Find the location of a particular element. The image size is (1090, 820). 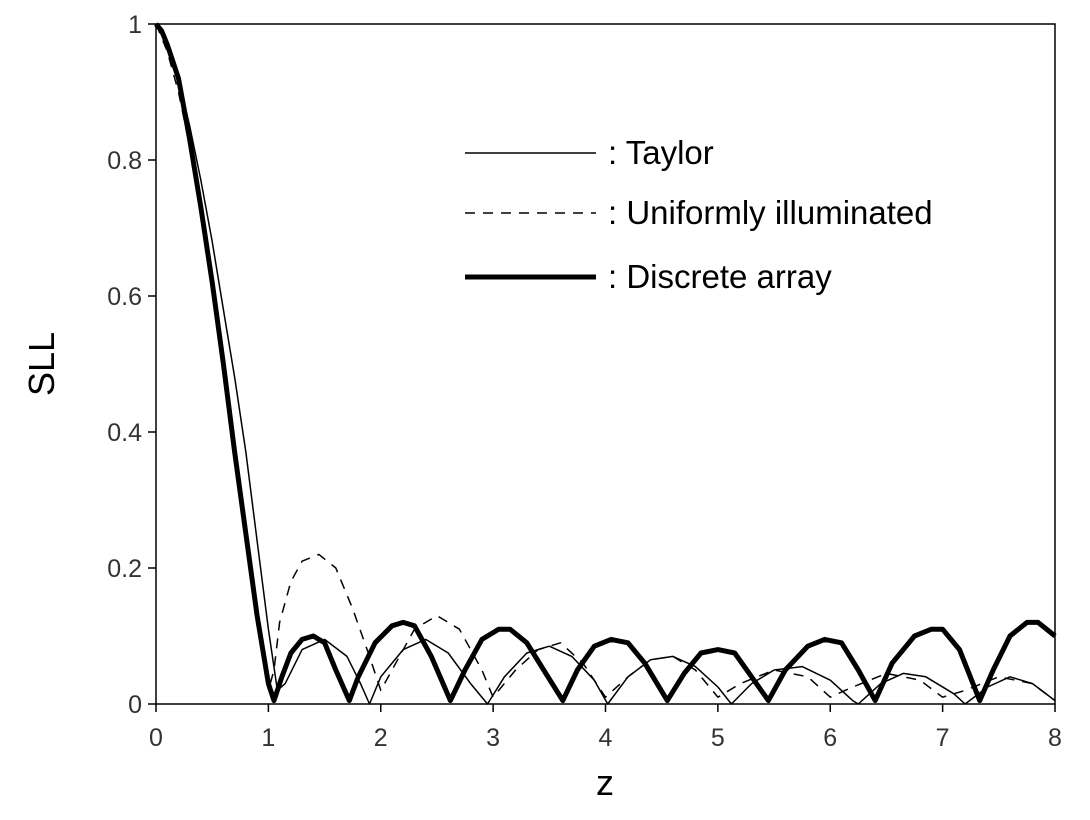

x-axis-title: z is located at coordinates (605, 782).